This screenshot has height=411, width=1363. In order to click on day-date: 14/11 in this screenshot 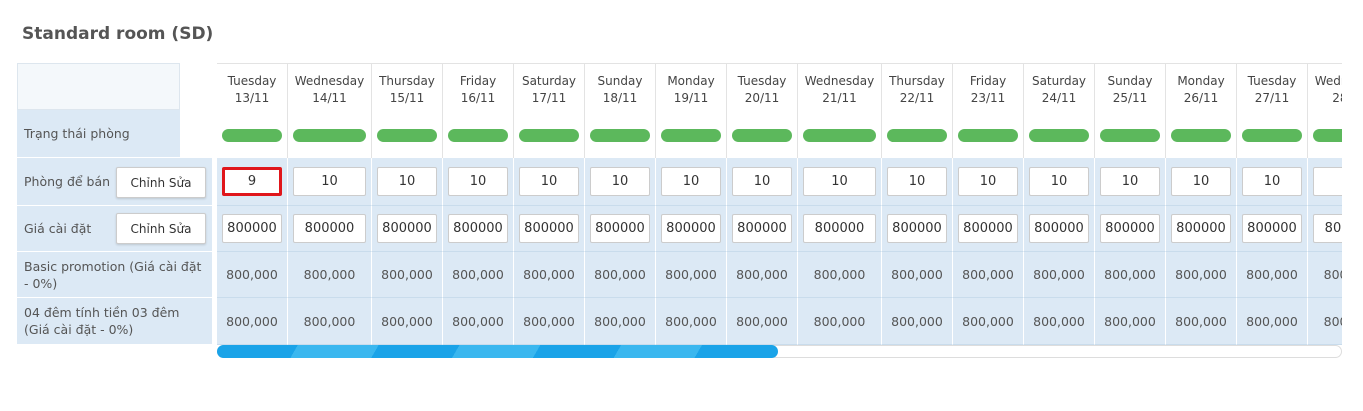, I will do `click(329, 98)`.